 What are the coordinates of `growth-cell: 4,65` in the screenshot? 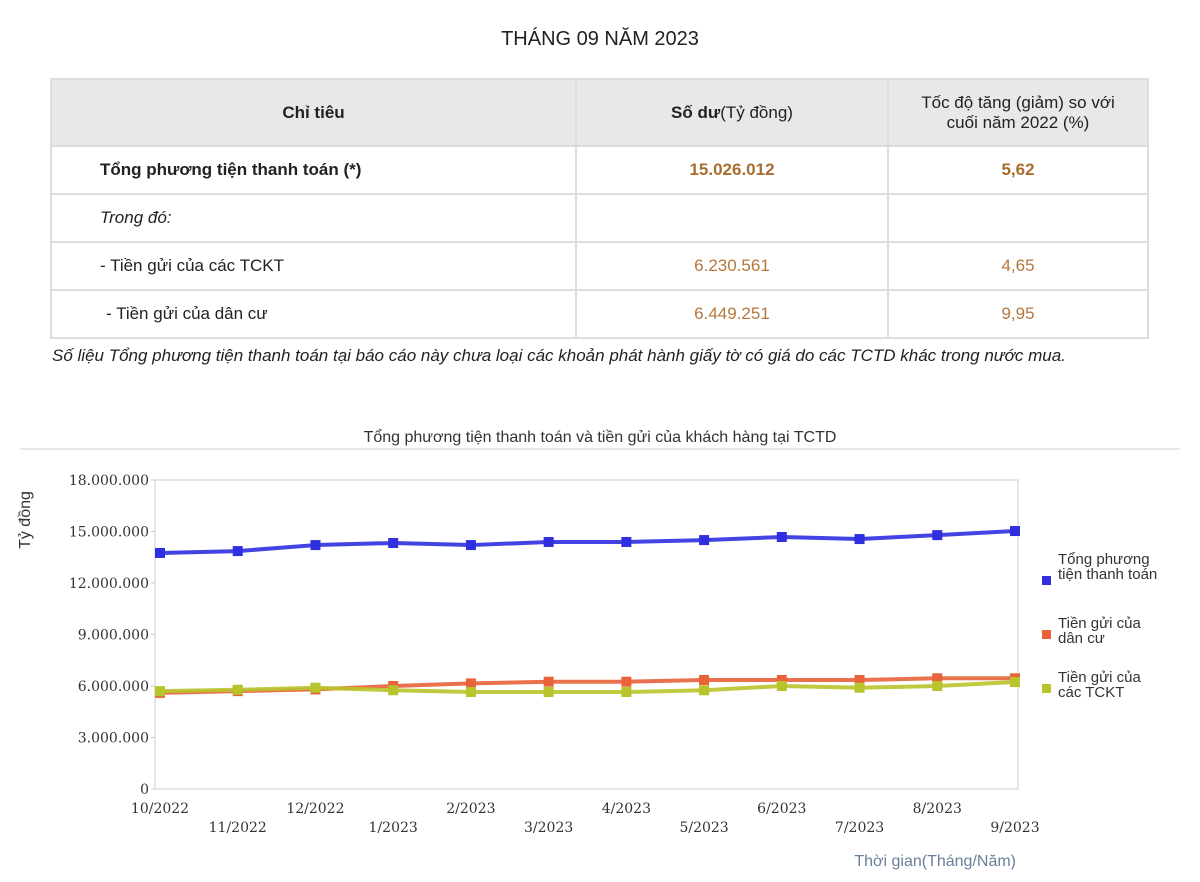 It's located at (1018, 266).